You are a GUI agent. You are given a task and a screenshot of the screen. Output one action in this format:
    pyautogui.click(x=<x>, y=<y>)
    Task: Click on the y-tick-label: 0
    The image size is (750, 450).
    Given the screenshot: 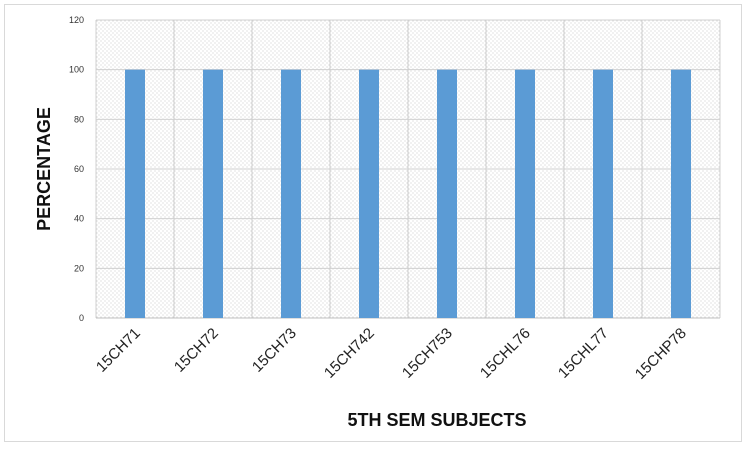 What is the action you would take?
    pyautogui.click(x=81, y=318)
    